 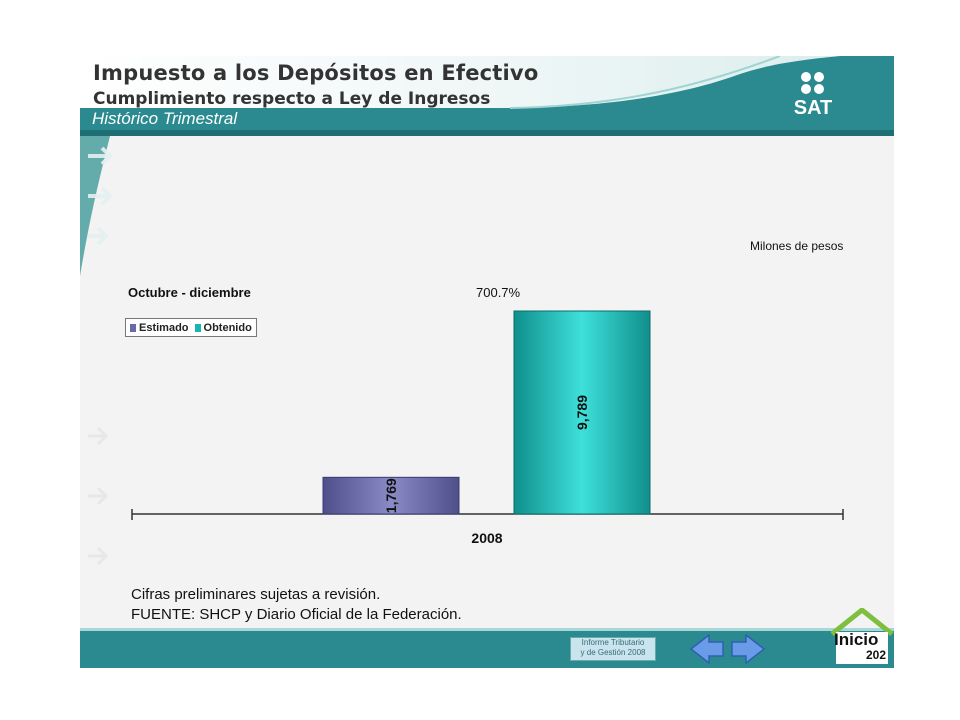 What do you see at coordinates (486, 538) in the screenshot?
I see `x-tick-label-2008: 2008` at bounding box center [486, 538].